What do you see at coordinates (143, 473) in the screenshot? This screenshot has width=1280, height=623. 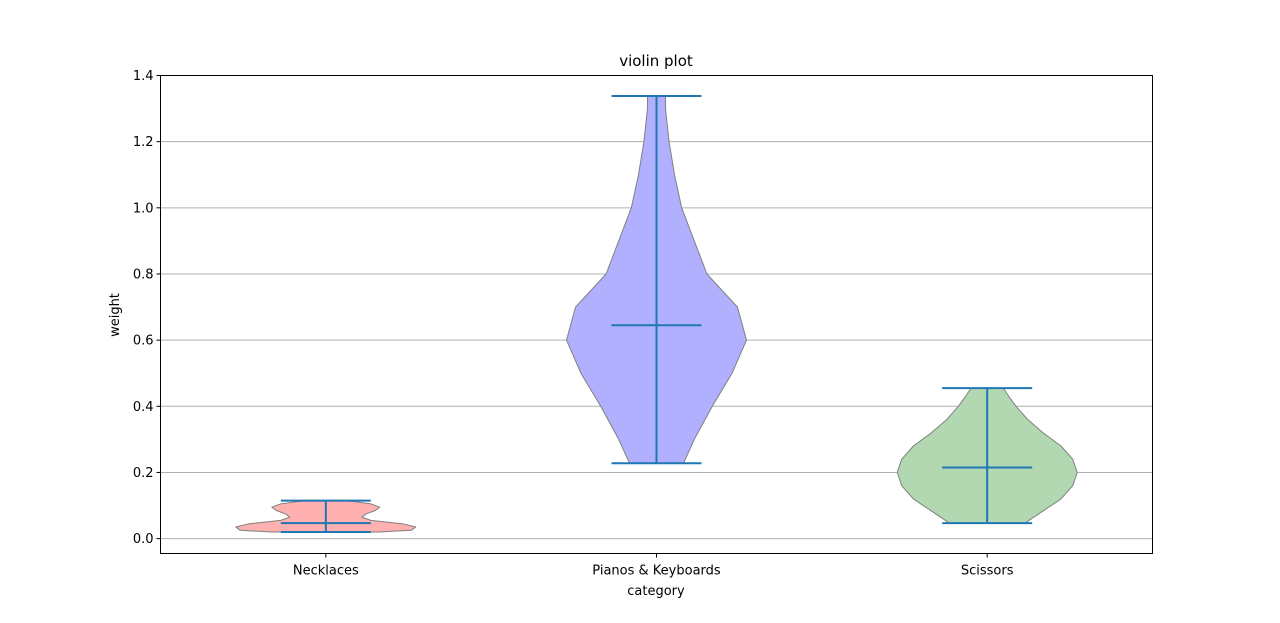 I see `y-tick-label: 0.2` at bounding box center [143, 473].